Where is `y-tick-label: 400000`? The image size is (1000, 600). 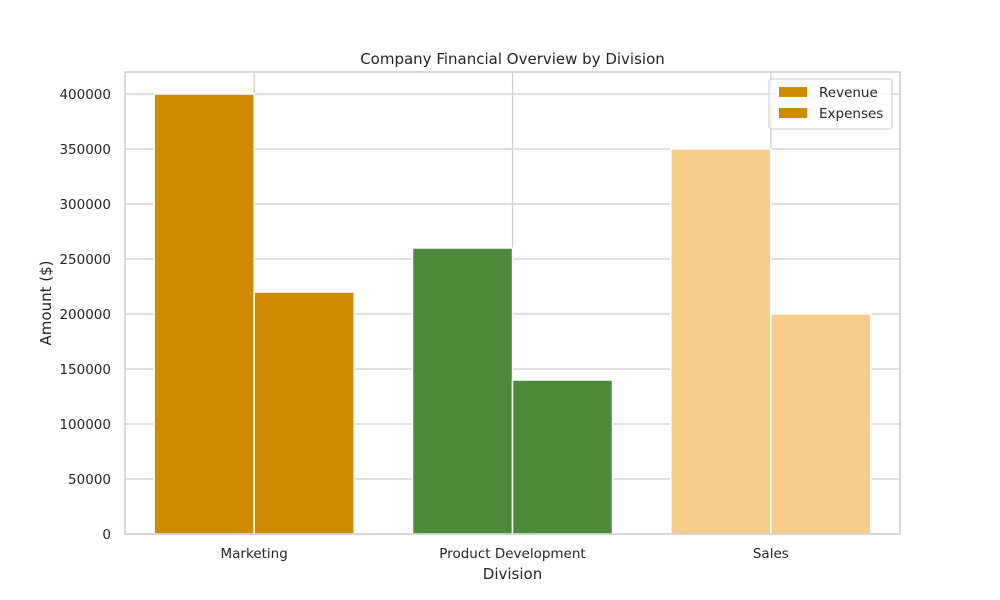 y-tick-label: 400000 is located at coordinates (85, 95).